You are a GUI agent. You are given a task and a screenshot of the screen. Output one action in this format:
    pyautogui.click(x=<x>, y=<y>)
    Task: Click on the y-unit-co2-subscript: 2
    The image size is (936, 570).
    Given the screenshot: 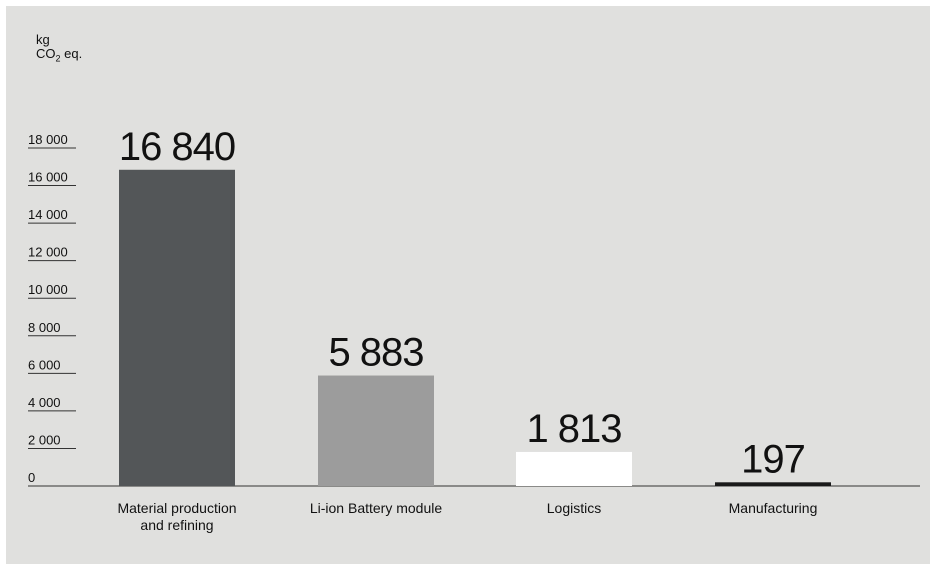 What is the action you would take?
    pyautogui.click(x=58, y=58)
    